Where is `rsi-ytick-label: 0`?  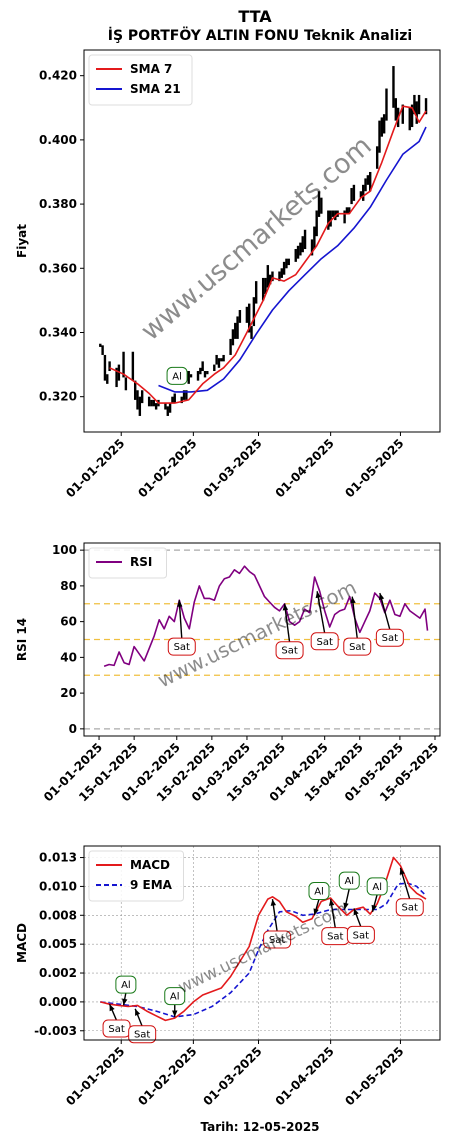
rsi-ytick-label: 0 is located at coordinates (73, 729).